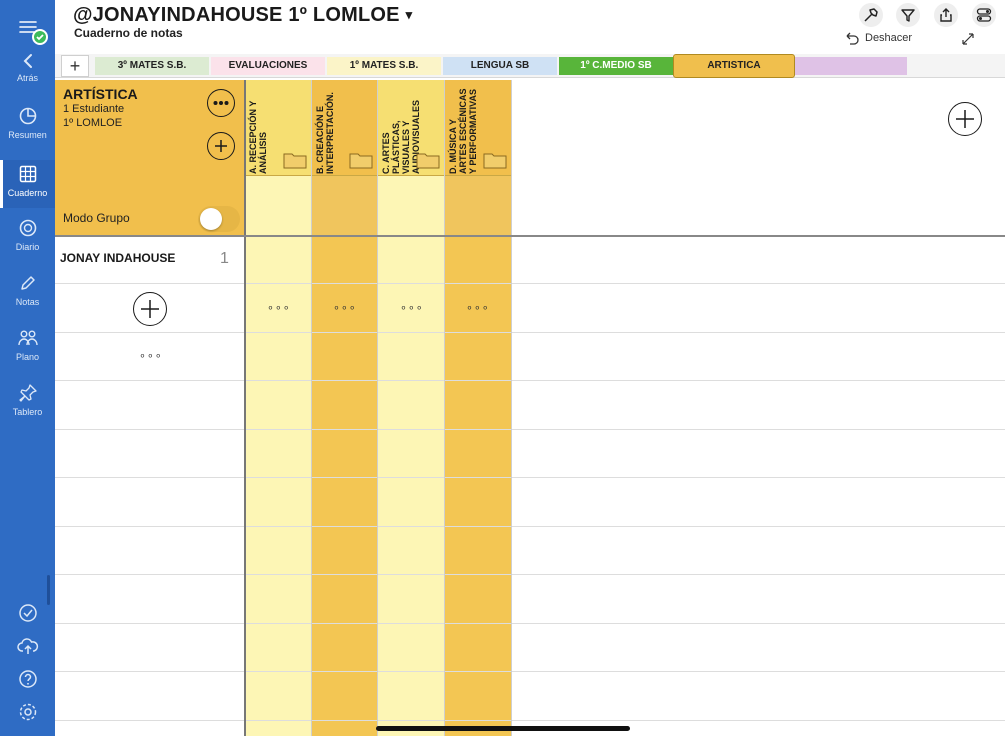 Image resolution: width=1005 pixels, height=736 pixels. I want to click on column-b-options: ∘∘∘, so click(345, 308).